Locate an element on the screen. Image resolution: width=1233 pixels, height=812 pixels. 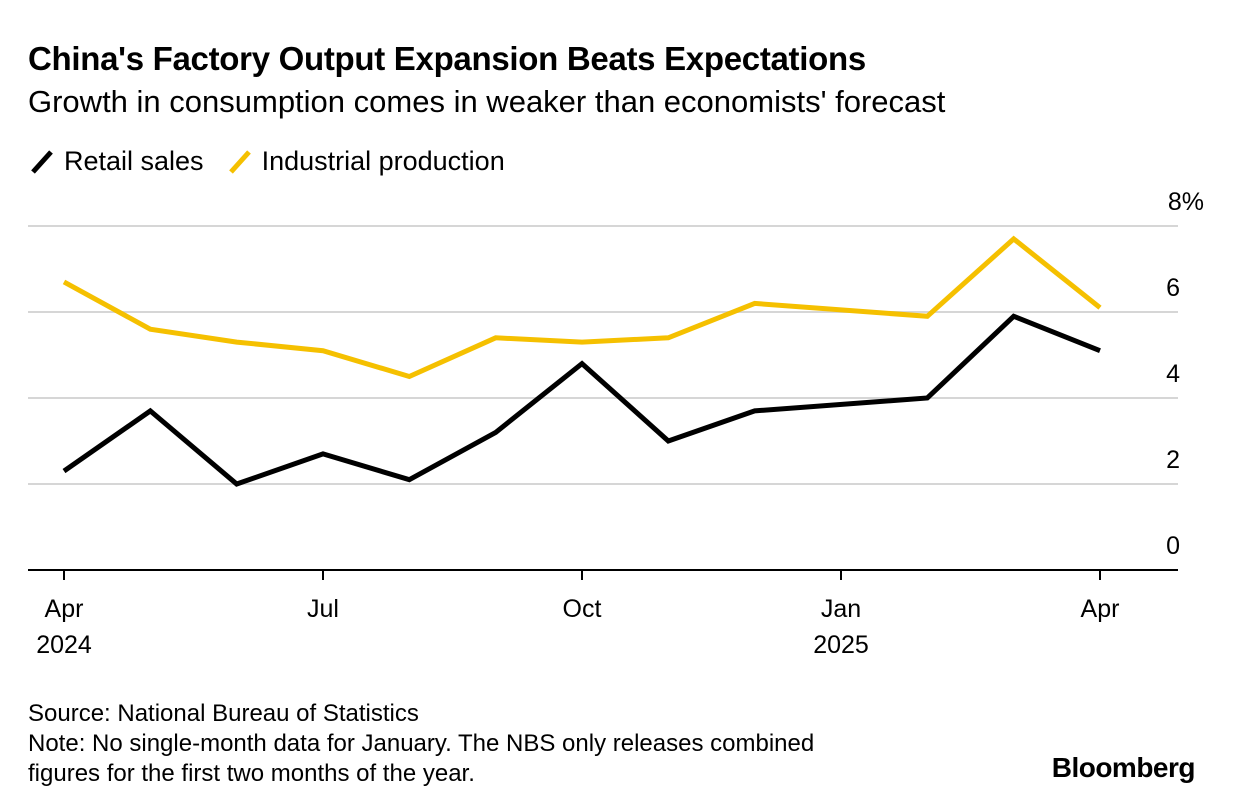
legend-item-industrial-production: Industrial production is located at coordinates (365, 161).